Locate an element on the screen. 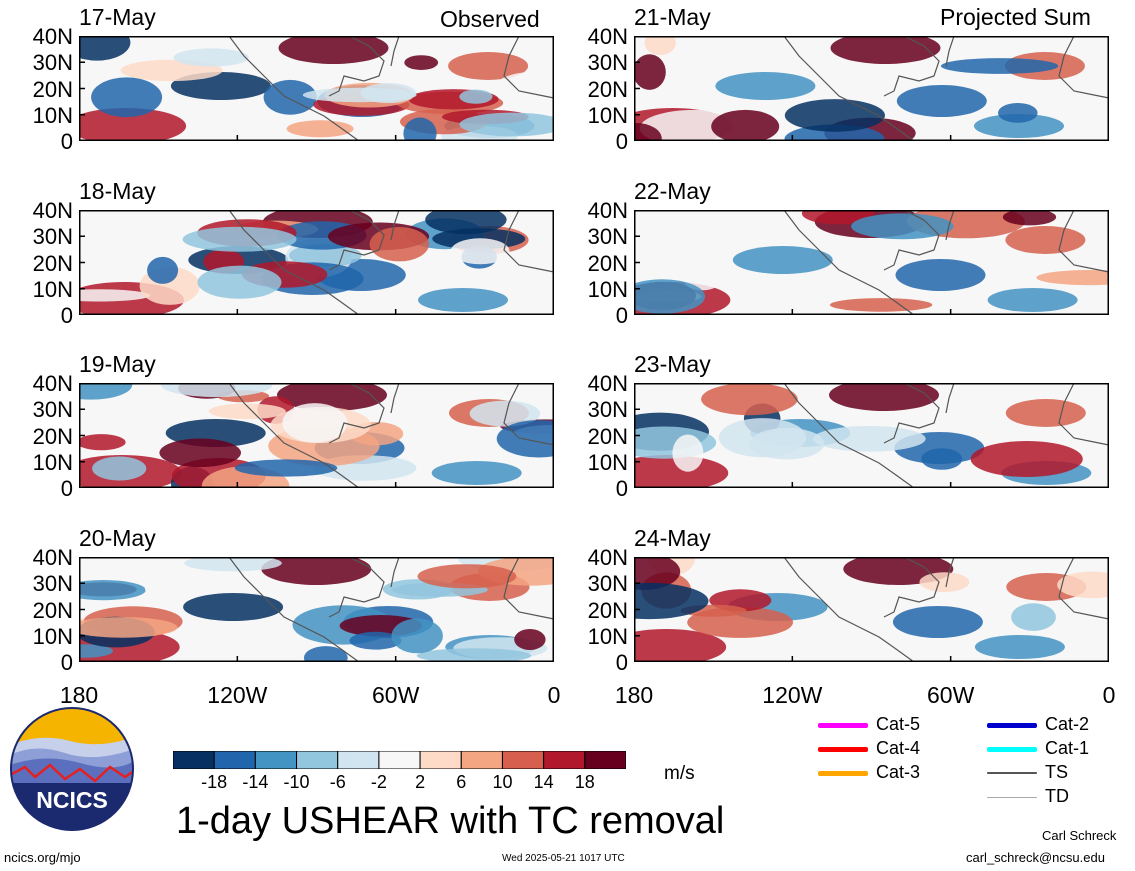  panel-date-label: 18-May is located at coordinates (117, 191).